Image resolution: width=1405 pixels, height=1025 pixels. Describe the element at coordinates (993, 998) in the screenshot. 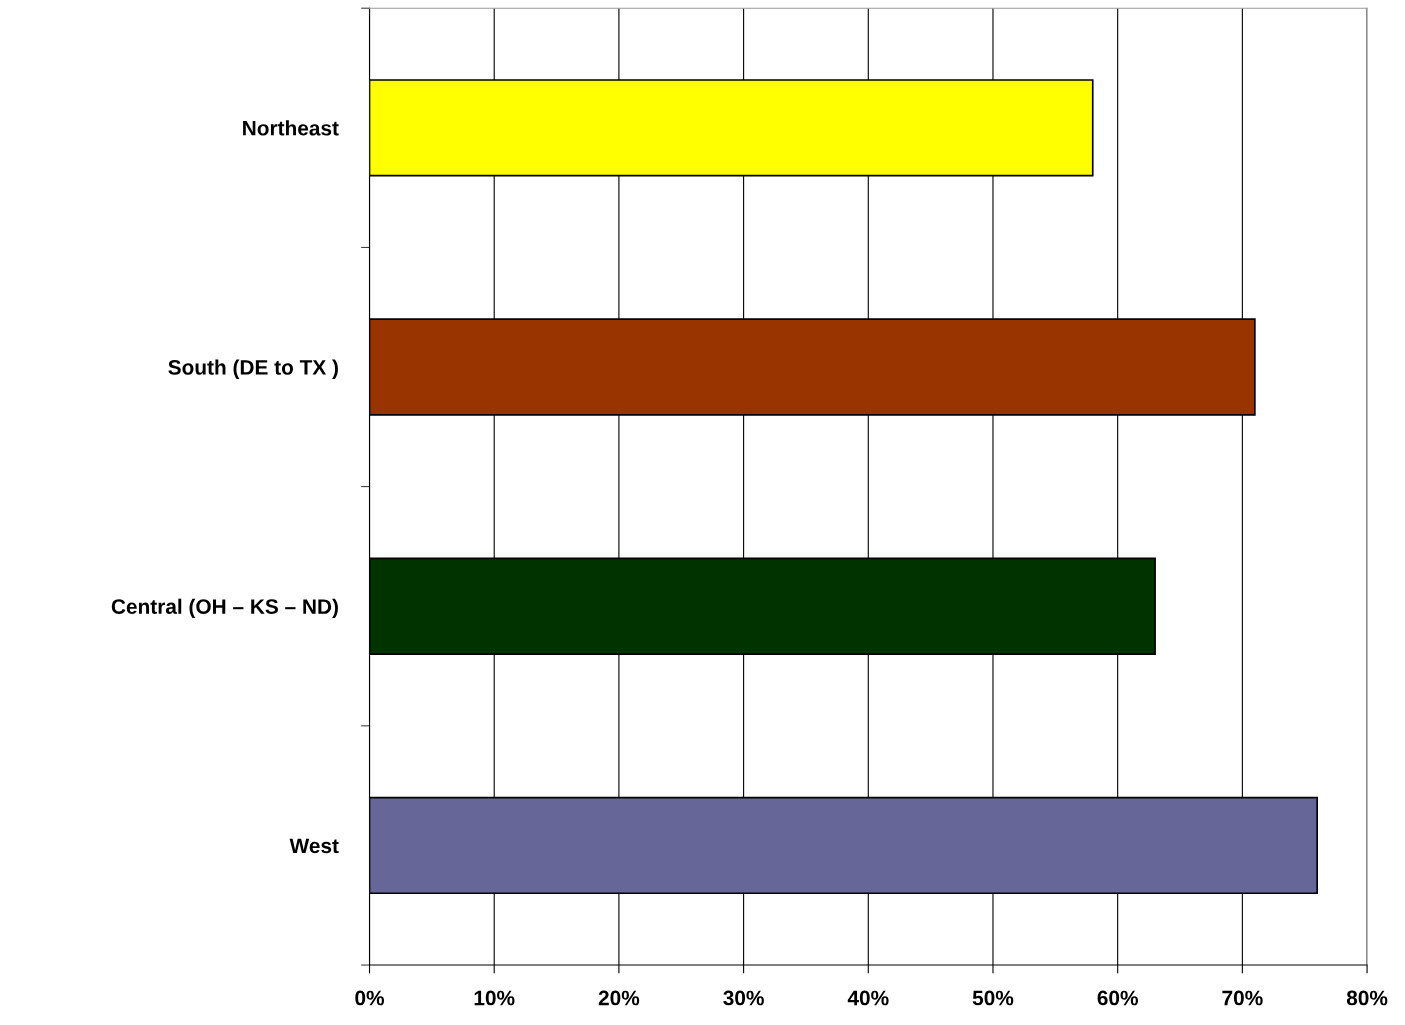

I see `x-tick-label: 50%` at that location.